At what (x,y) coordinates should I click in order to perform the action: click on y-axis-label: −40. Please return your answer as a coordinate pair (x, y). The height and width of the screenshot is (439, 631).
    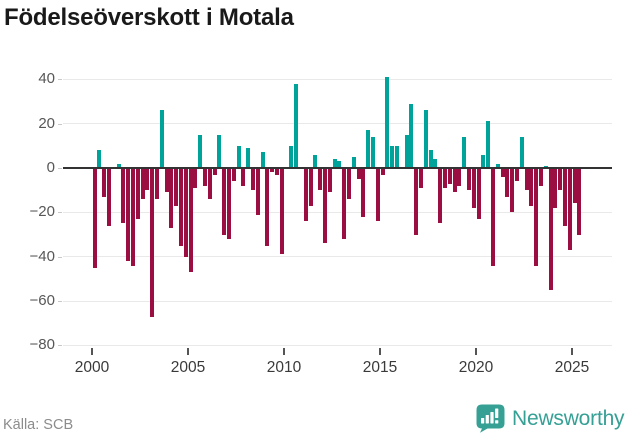
    Looking at the image, I should click on (42, 256).